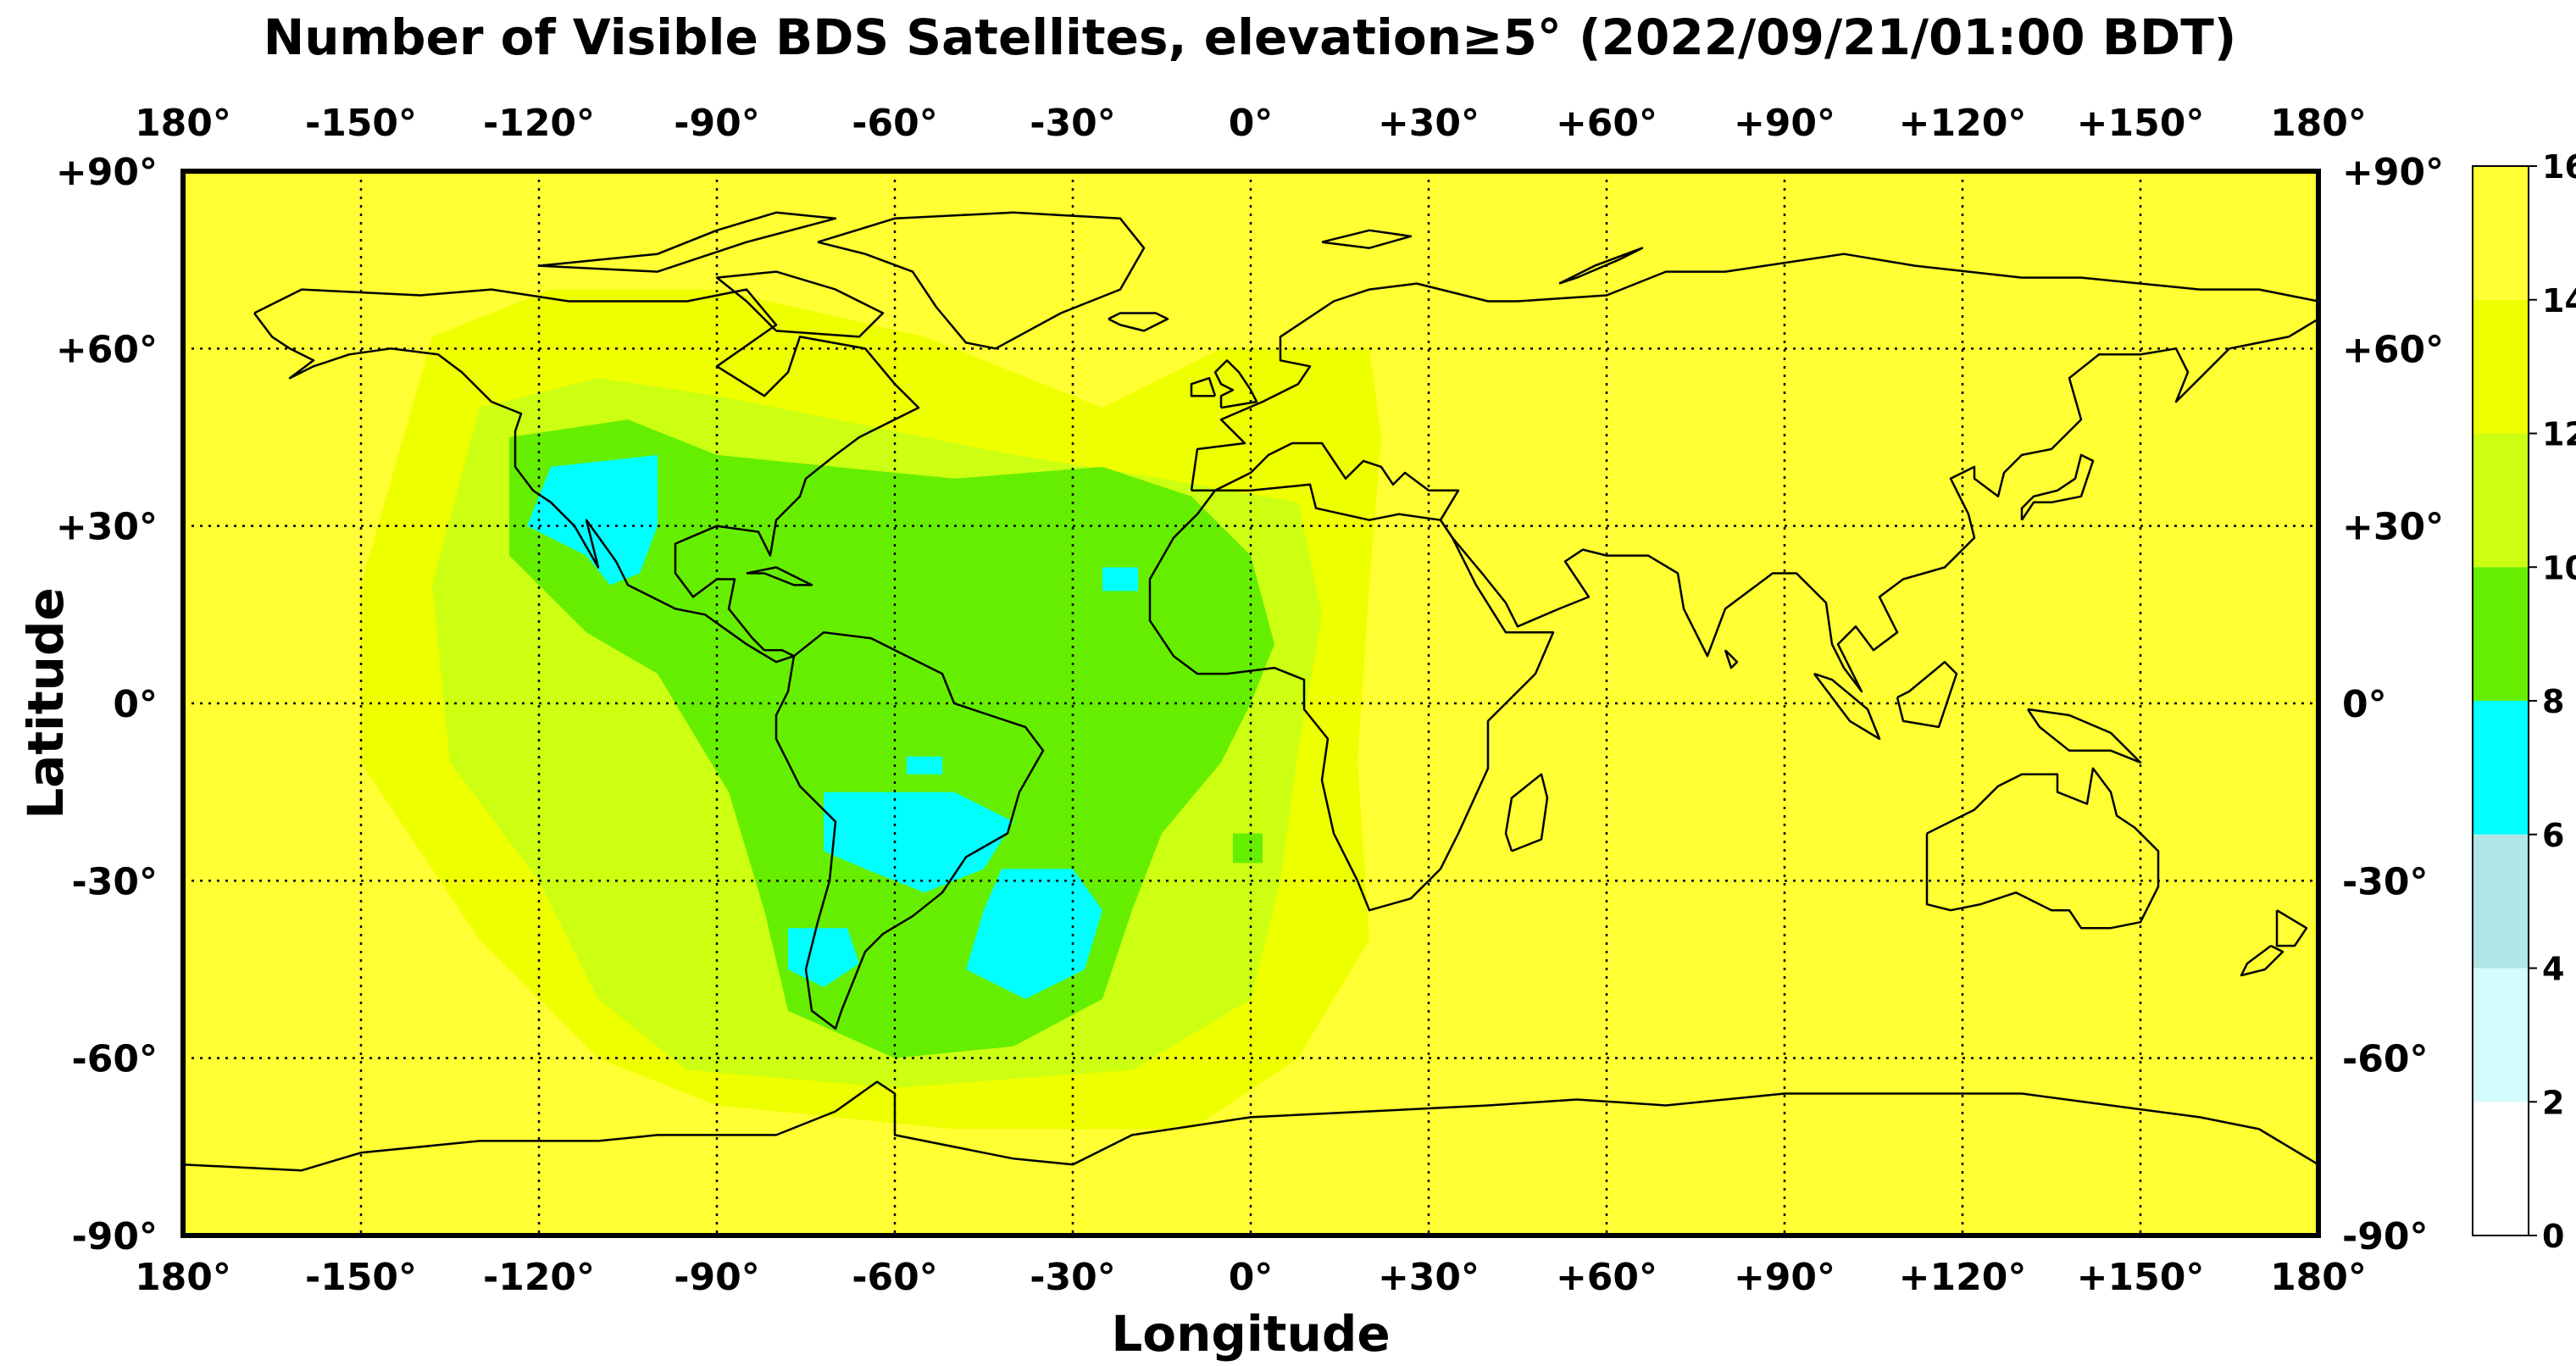  Describe the element at coordinates (1073, 123) in the screenshot. I see `lon-tick-top: -30°` at that location.